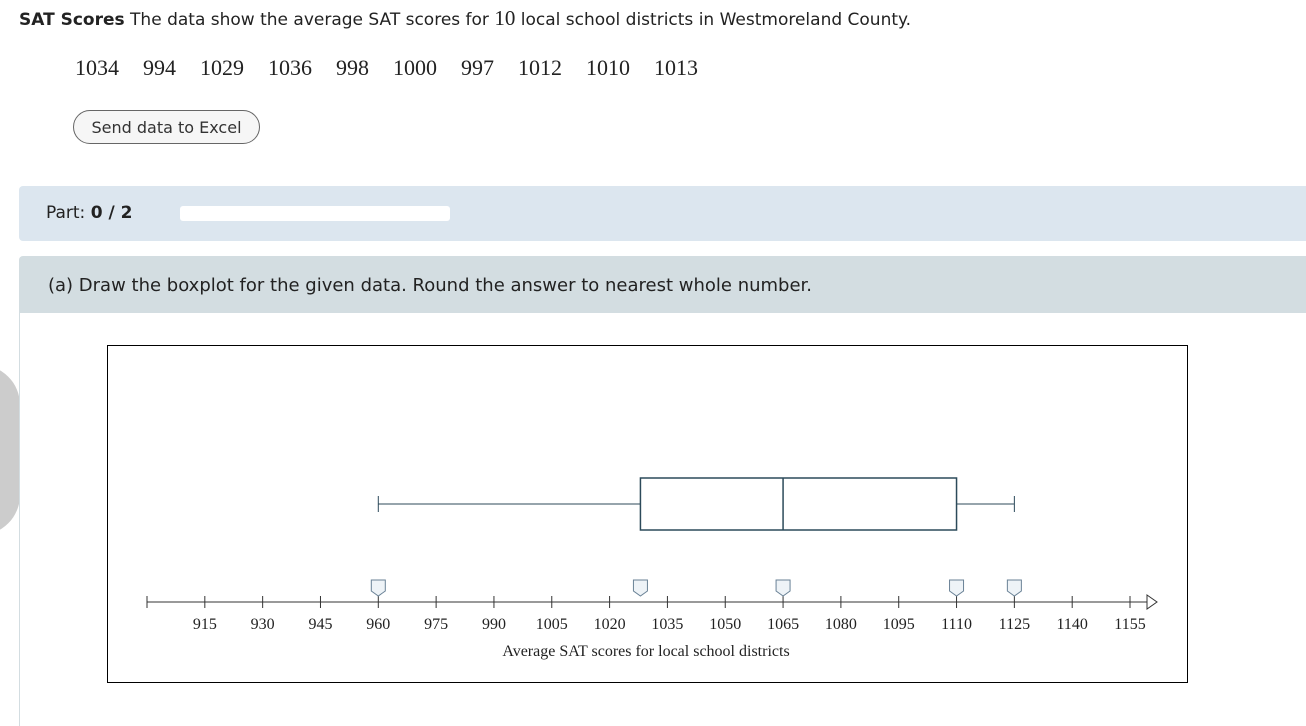  Describe the element at coordinates (798, 504) in the screenshot. I see `box` at that location.